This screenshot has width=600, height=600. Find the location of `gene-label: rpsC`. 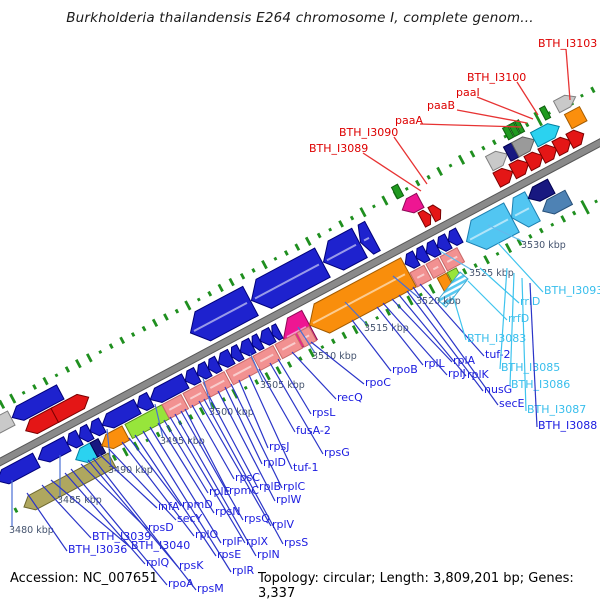

gene-label: rpsC is located at coordinates (247, 477).